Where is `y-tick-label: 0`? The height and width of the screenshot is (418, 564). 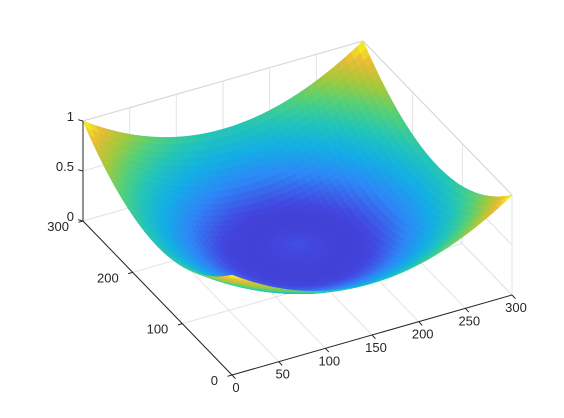
y-tick-label: 0 is located at coordinates (214, 380).